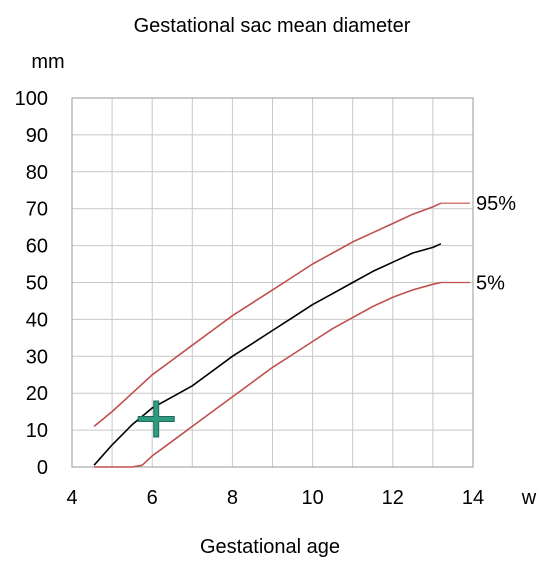  I want to click on y-tick-label: 0, so click(42, 468).